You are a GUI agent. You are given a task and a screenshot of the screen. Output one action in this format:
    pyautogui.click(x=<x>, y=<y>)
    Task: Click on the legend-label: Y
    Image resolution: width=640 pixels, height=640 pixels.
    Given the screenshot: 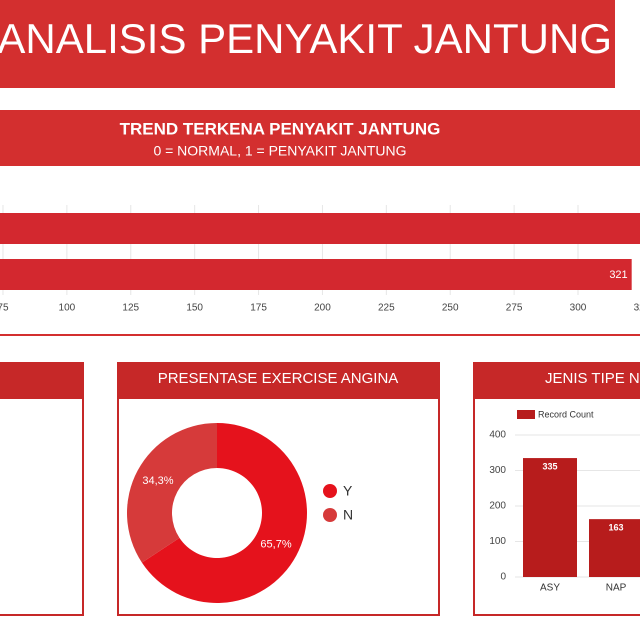 What is the action you would take?
    pyautogui.click(x=348, y=491)
    